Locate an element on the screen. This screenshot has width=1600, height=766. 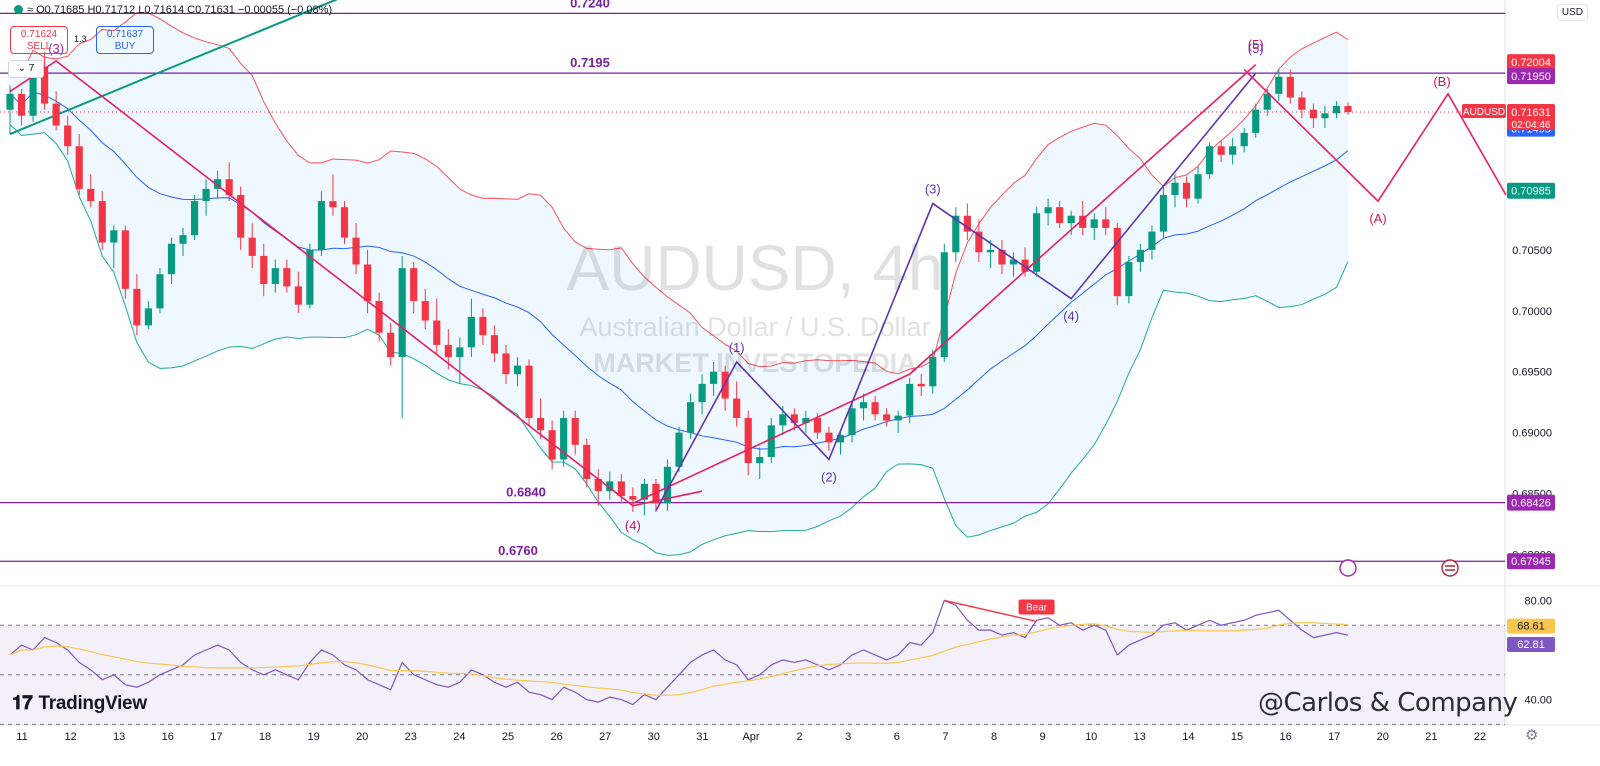
watermark-symbol: AUDUSD, 4h is located at coordinates (755, 268).